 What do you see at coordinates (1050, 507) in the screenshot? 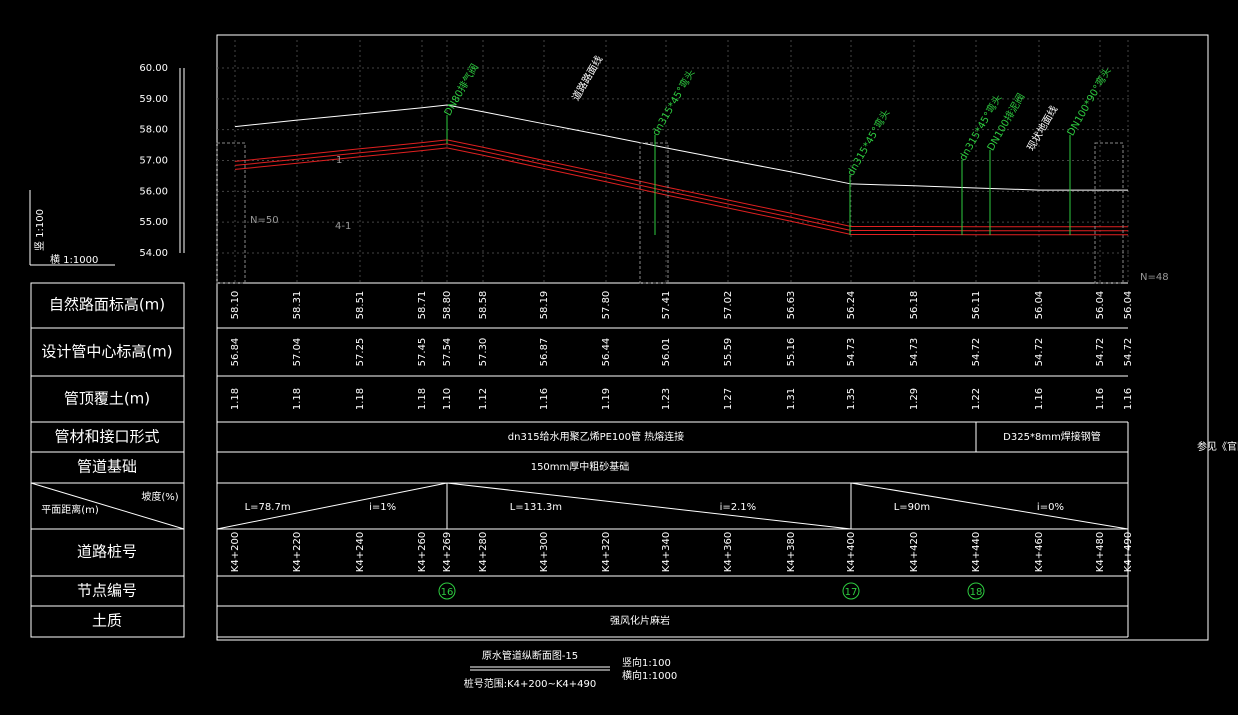
I see `slope-value: i=0%` at bounding box center [1050, 507].